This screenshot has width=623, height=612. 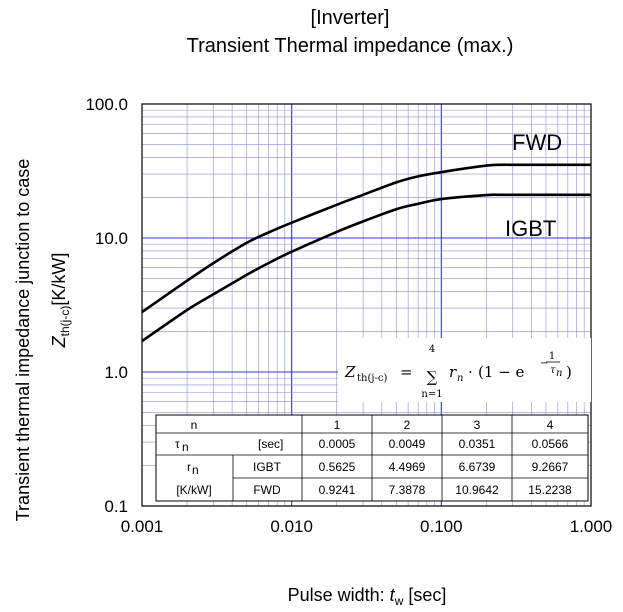 I want to click on table-igbt-label: IGBT, so click(x=267, y=467).